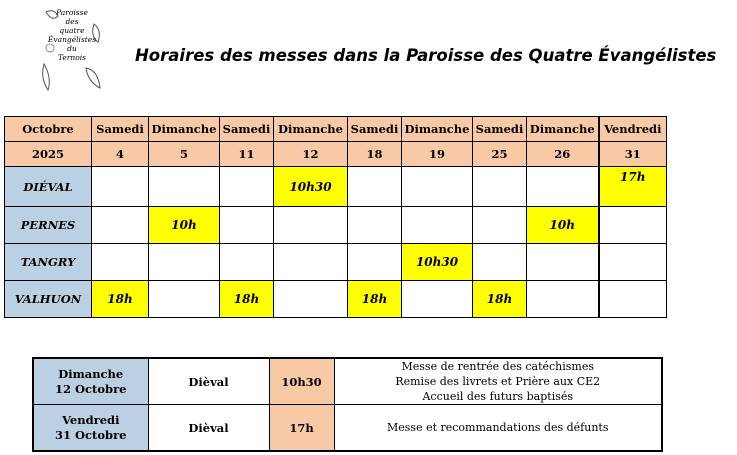 This screenshot has width=737, height=455. What do you see at coordinates (48, 129) in the screenshot?
I see `month-header: Octobre` at bounding box center [48, 129].